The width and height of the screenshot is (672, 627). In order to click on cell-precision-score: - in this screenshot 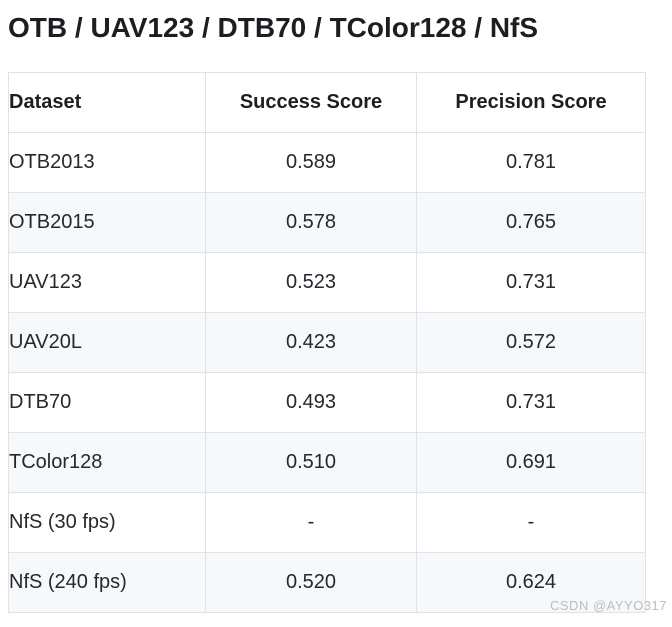, I will do `click(531, 522)`.